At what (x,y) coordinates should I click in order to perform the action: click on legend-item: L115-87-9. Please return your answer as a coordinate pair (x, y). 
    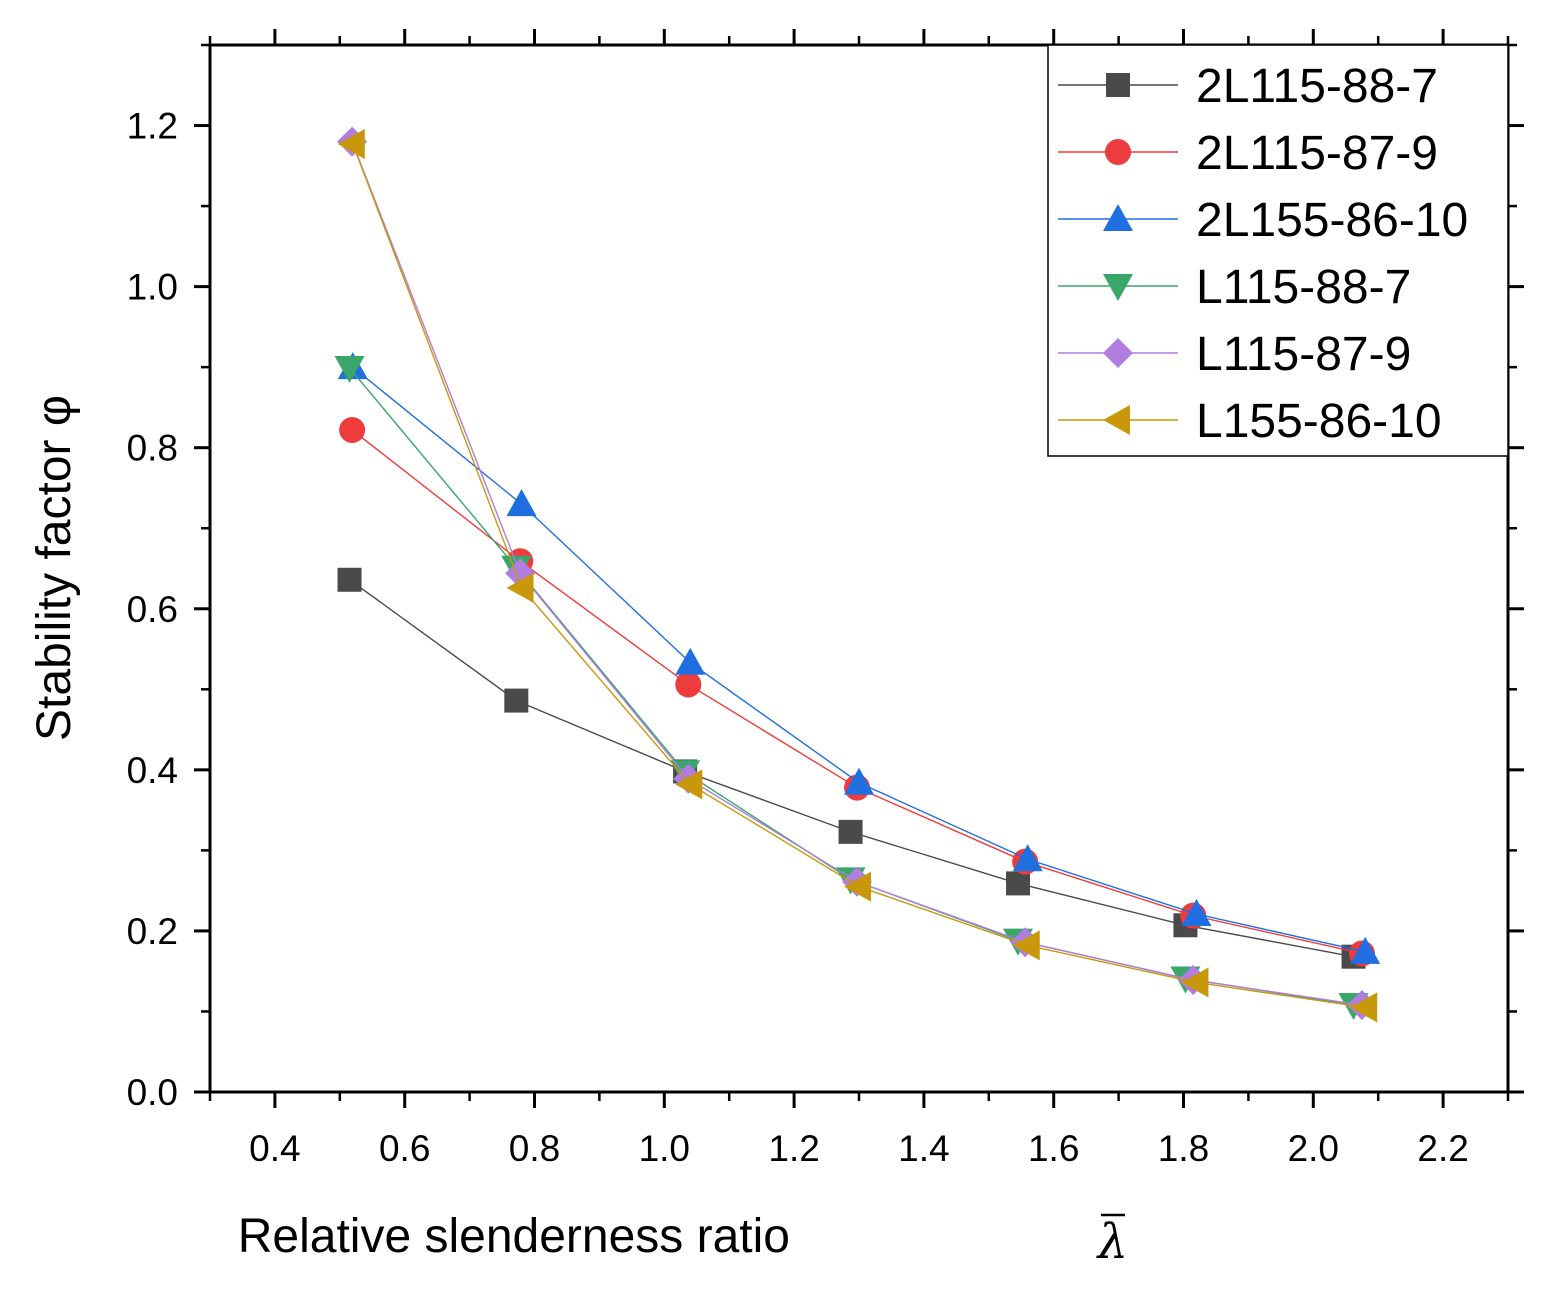
    Looking at the image, I should click on (1234, 354).